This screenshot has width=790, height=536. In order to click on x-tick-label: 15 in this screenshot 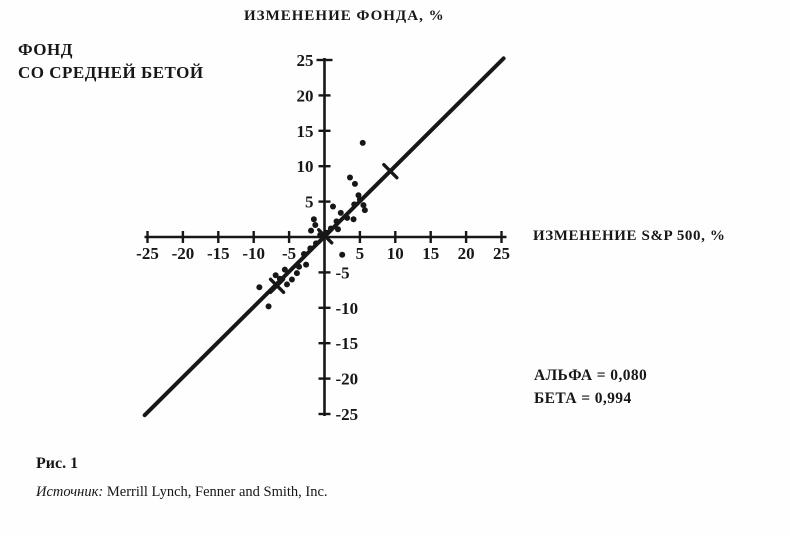, I will do `click(430, 253)`.